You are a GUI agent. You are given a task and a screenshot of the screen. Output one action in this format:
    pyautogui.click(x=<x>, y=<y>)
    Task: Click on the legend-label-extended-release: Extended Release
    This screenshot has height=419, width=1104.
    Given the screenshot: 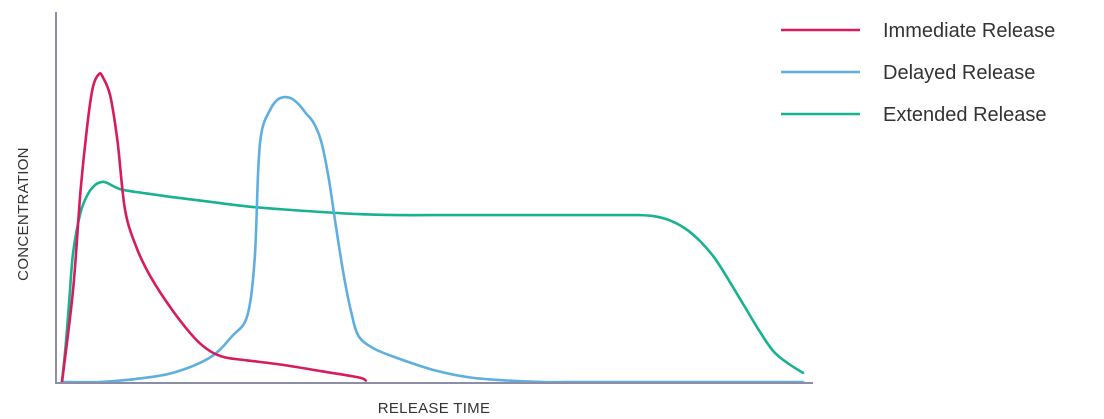 What is the action you would take?
    pyautogui.click(x=964, y=115)
    